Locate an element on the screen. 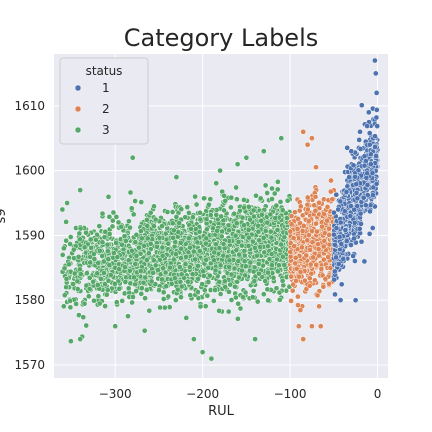 This screenshot has height=432, width=432. legend-label-1: 1 is located at coordinates (106, 88).